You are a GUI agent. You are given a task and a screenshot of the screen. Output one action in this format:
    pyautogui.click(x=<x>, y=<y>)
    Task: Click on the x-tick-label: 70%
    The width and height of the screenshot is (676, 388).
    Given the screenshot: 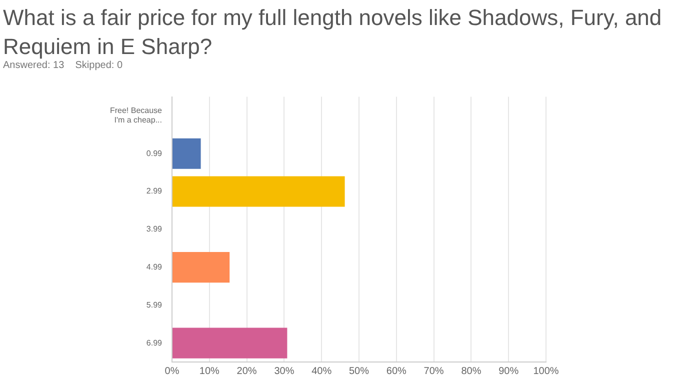 What is the action you would take?
    pyautogui.click(x=434, y=371)
    